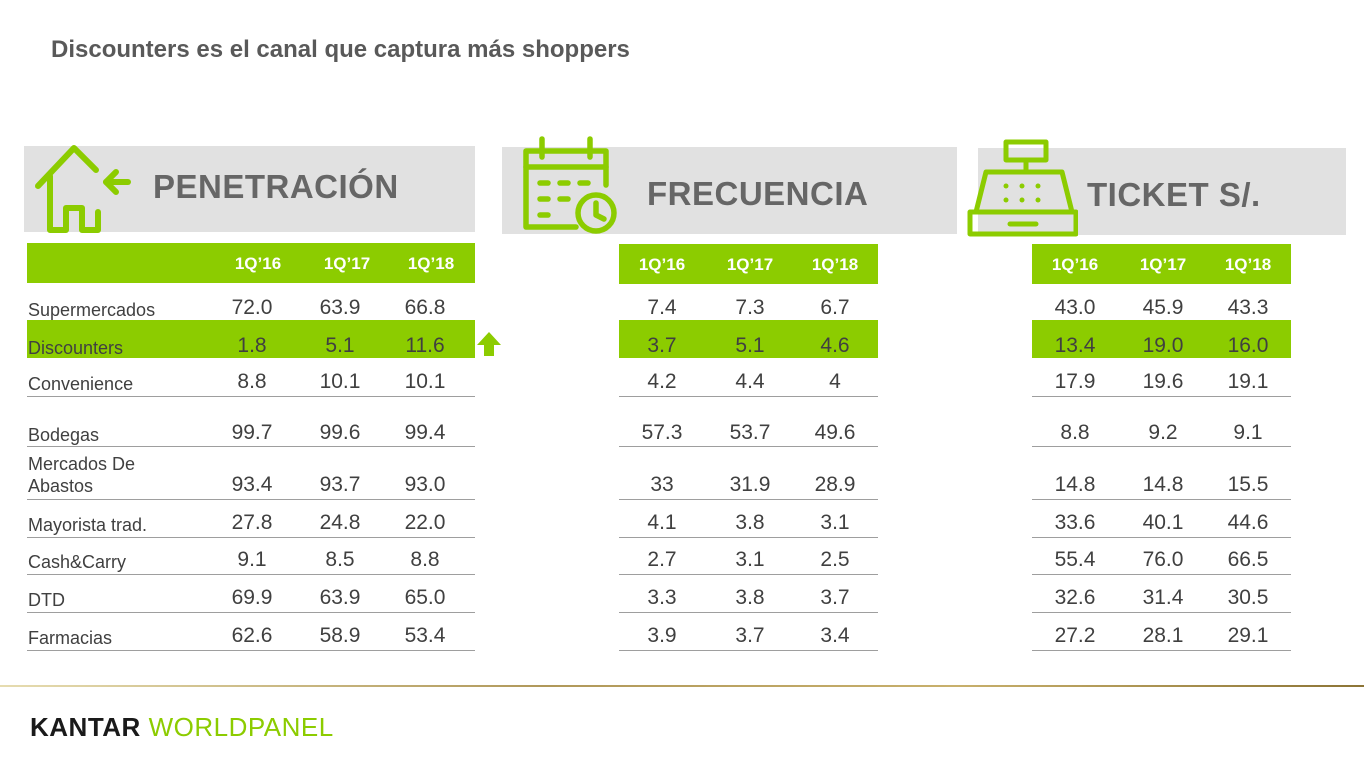  What do you see at coordinates (1075, 381) in the screenshot?
I see `ticket-cell: 17.9` at bounding box center [1075, 381].